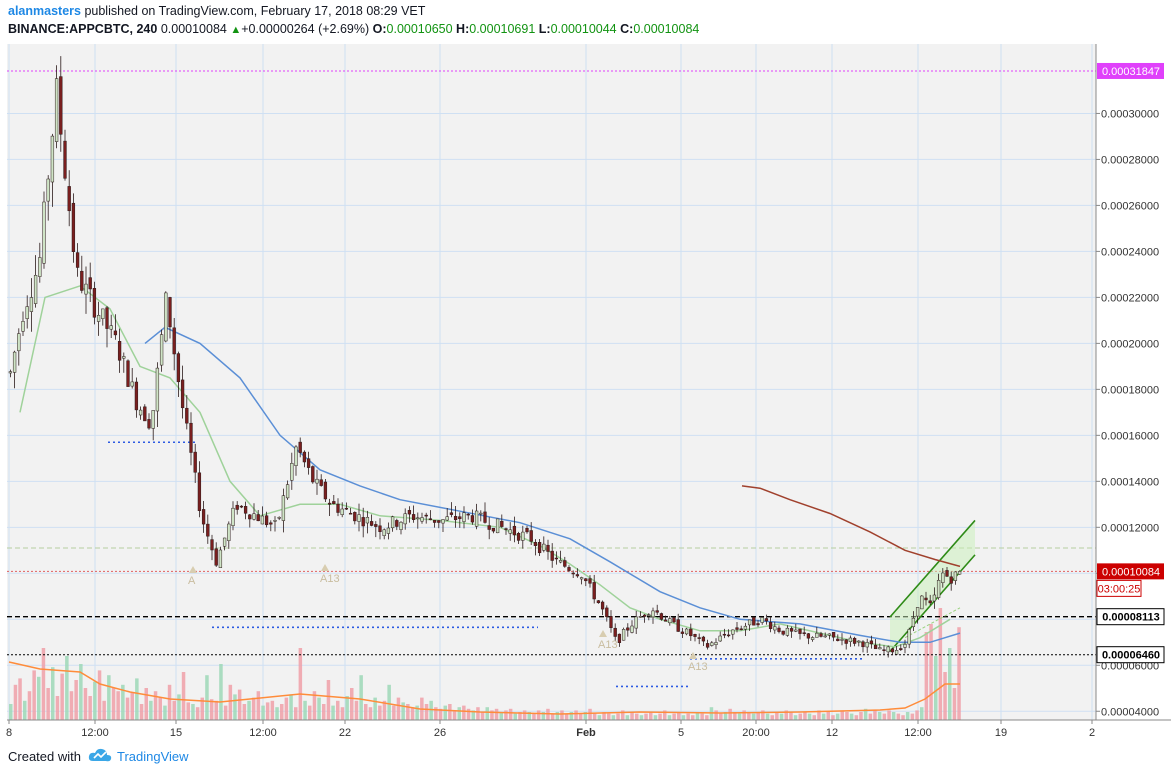  What do you see at coordinates (9, 733) in the screenshot?
I see `x-tick-label: 8` at bounding box center [9, 733].